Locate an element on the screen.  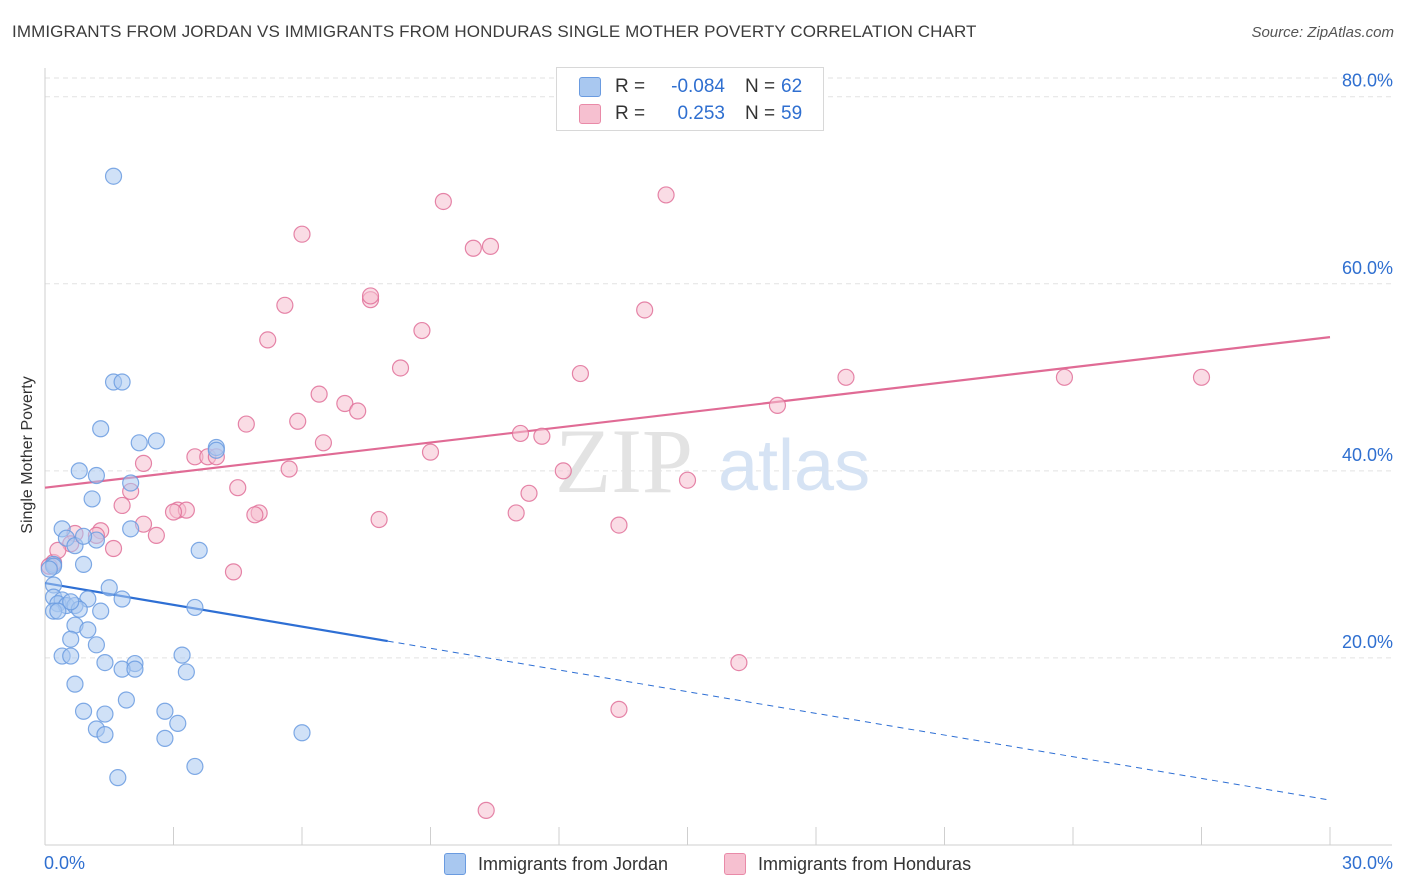
bottom-legend-honduras: Immigrants from Honduras is located at coordinates (847, 864).